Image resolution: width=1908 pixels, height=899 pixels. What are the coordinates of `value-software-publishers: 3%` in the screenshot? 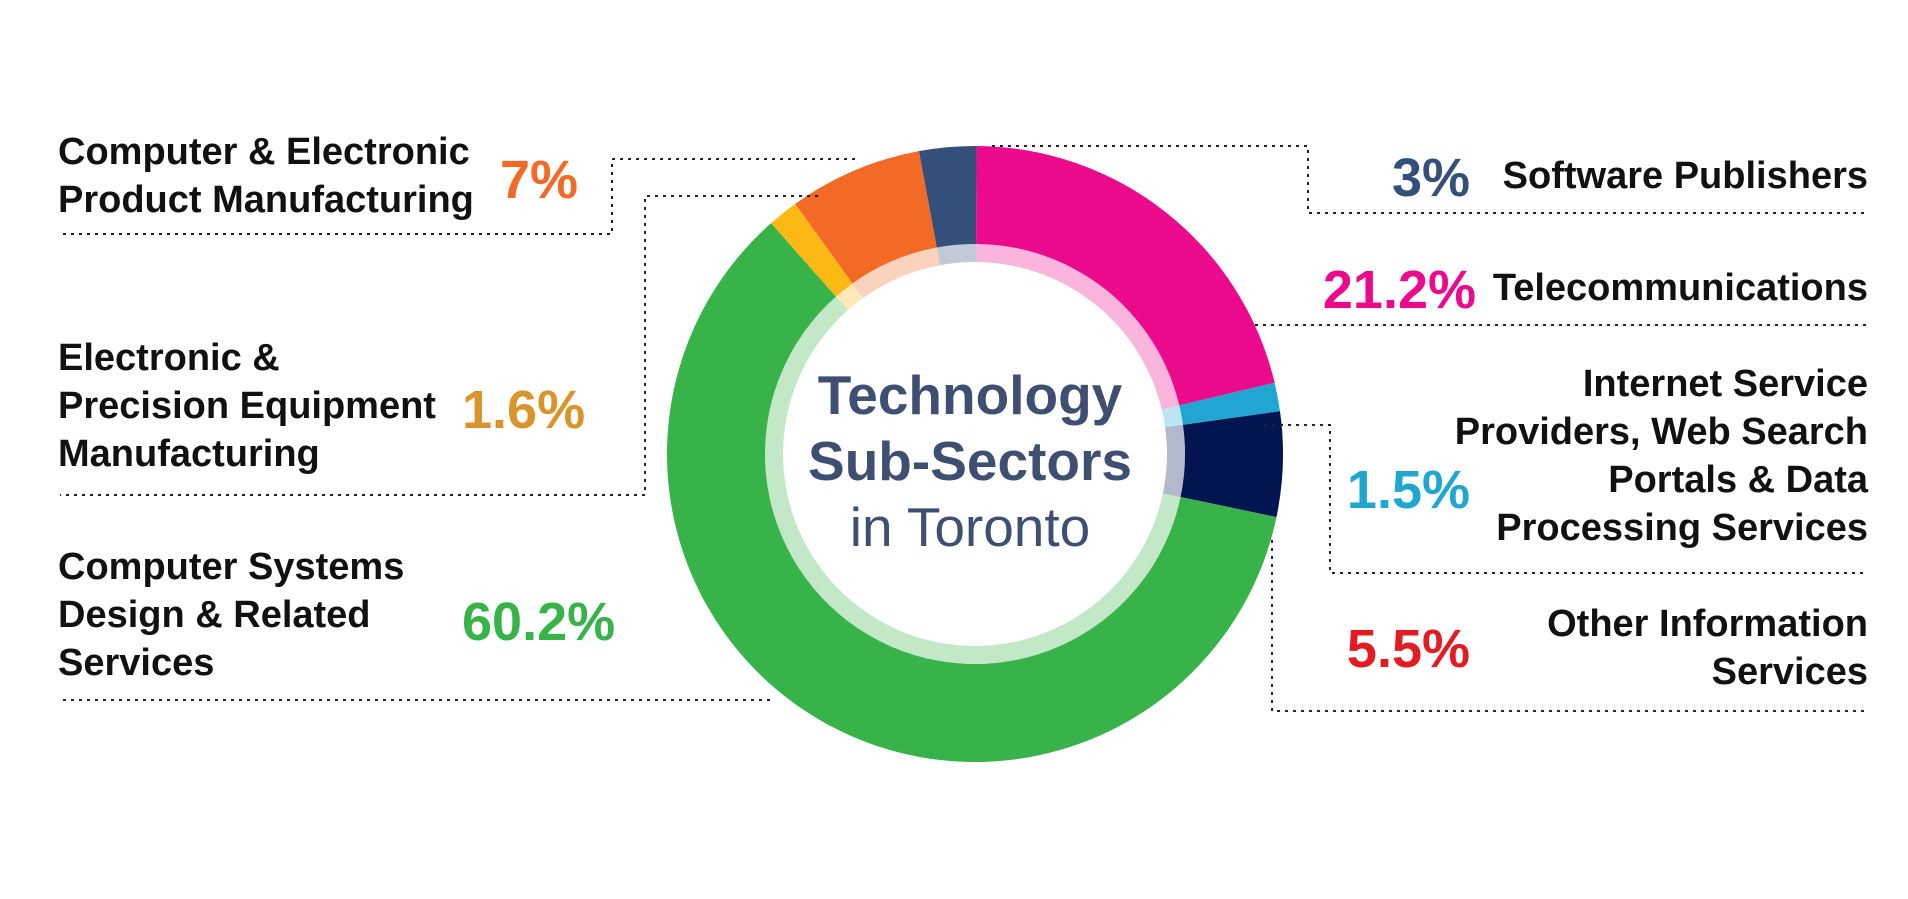 It's located at (1430, 178).